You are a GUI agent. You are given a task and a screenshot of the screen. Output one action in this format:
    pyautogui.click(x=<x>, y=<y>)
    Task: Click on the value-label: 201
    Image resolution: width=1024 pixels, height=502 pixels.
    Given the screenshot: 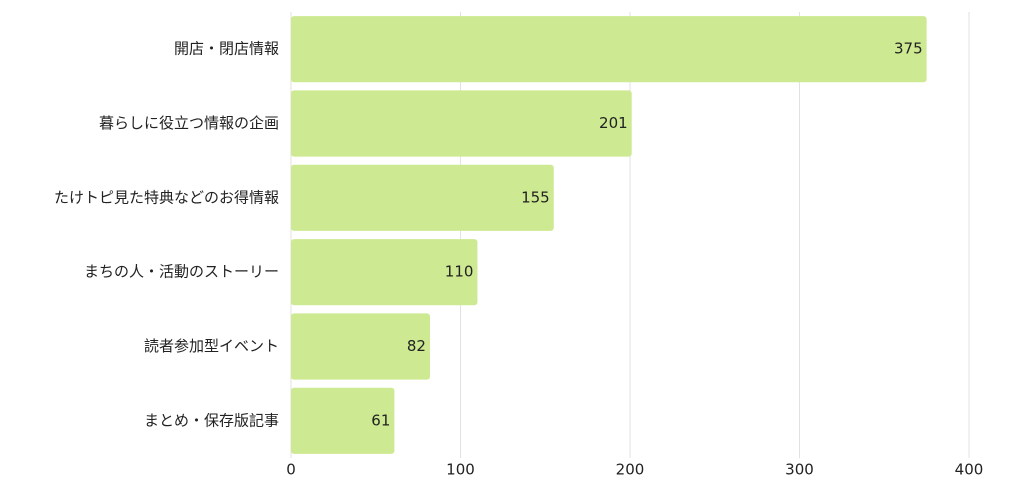 What is the action you would take?
    pyautogui.click(x=613, y=123)
    